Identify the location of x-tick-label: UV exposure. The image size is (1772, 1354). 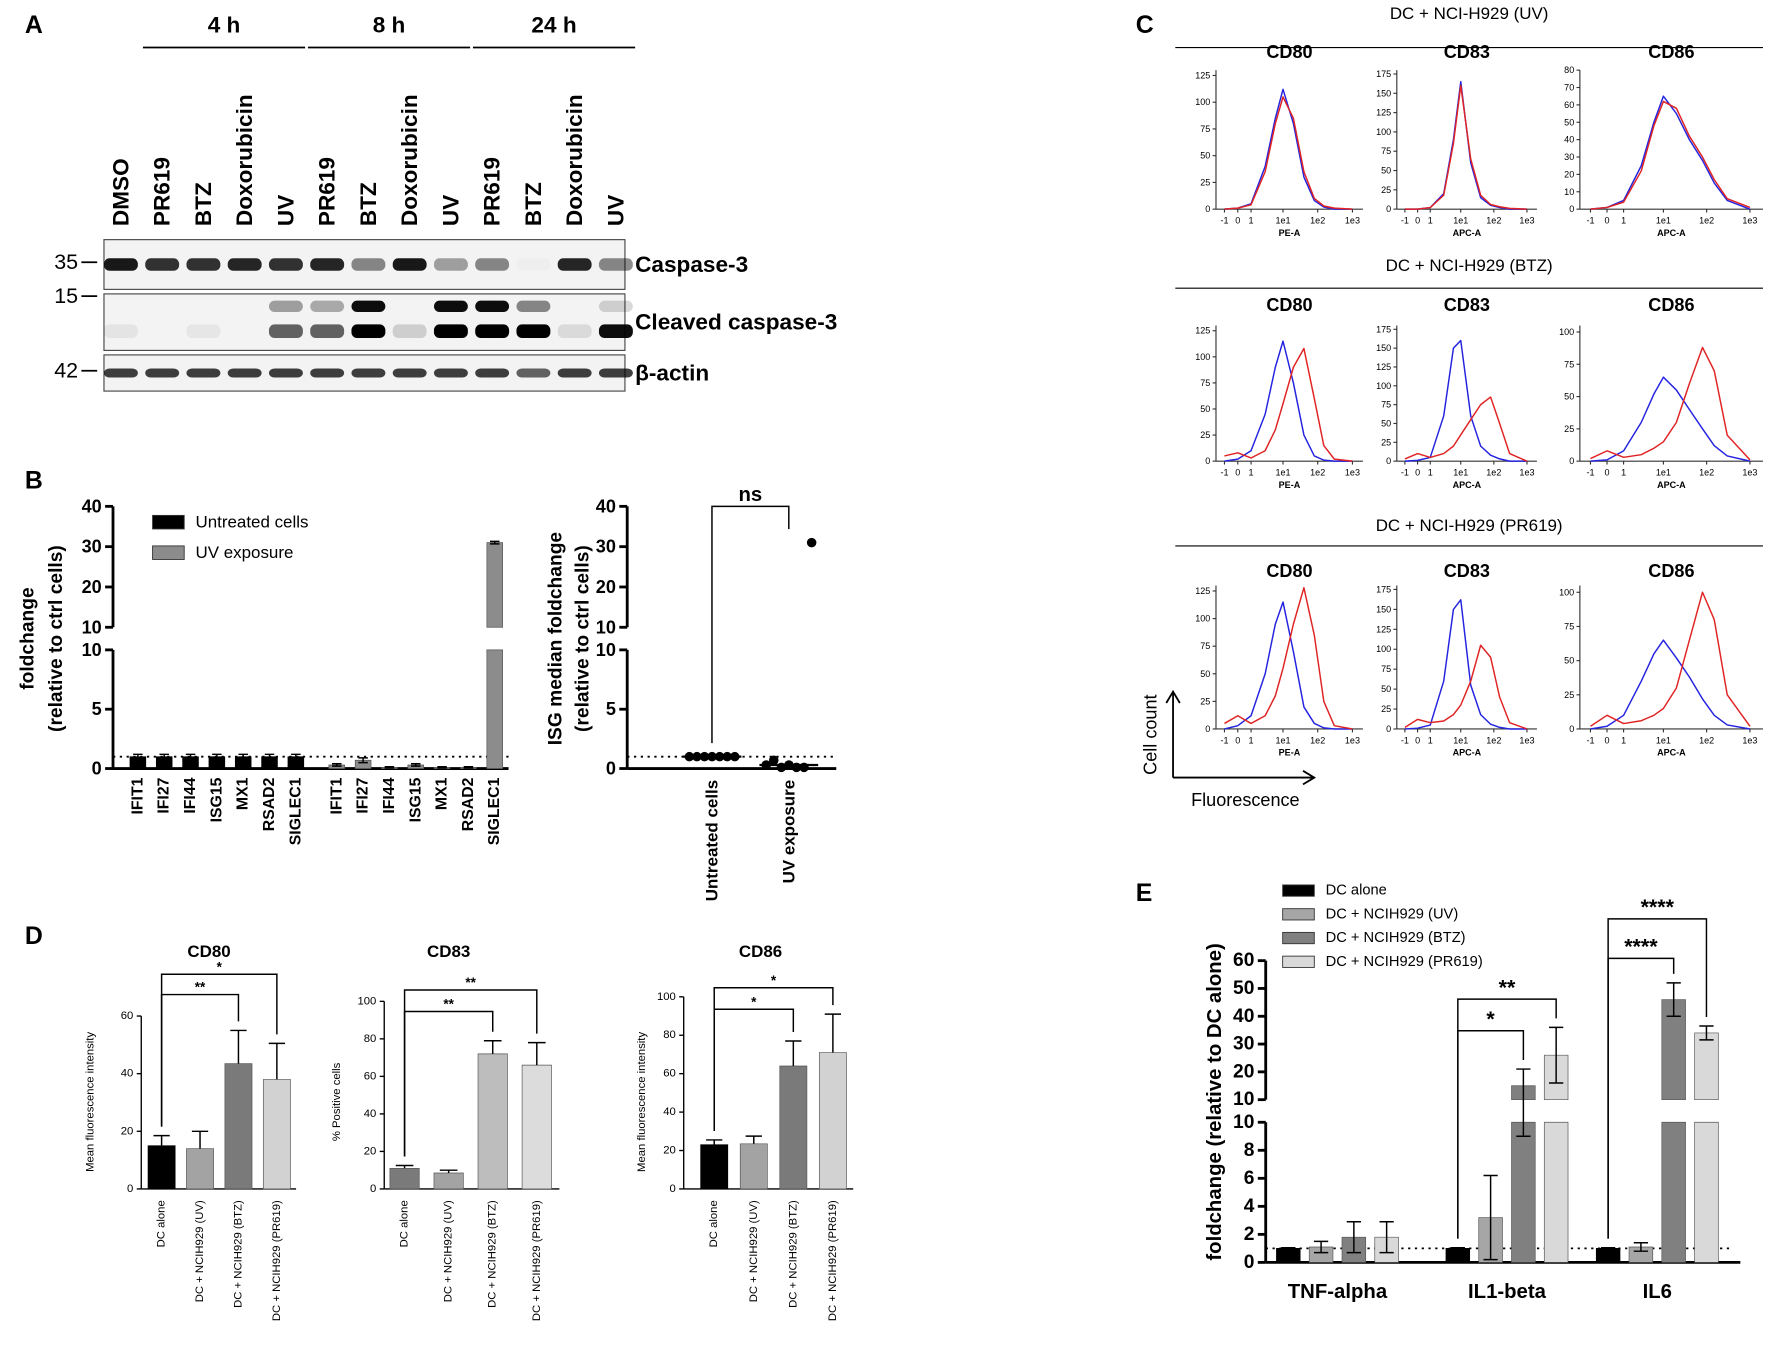
(788, 832).